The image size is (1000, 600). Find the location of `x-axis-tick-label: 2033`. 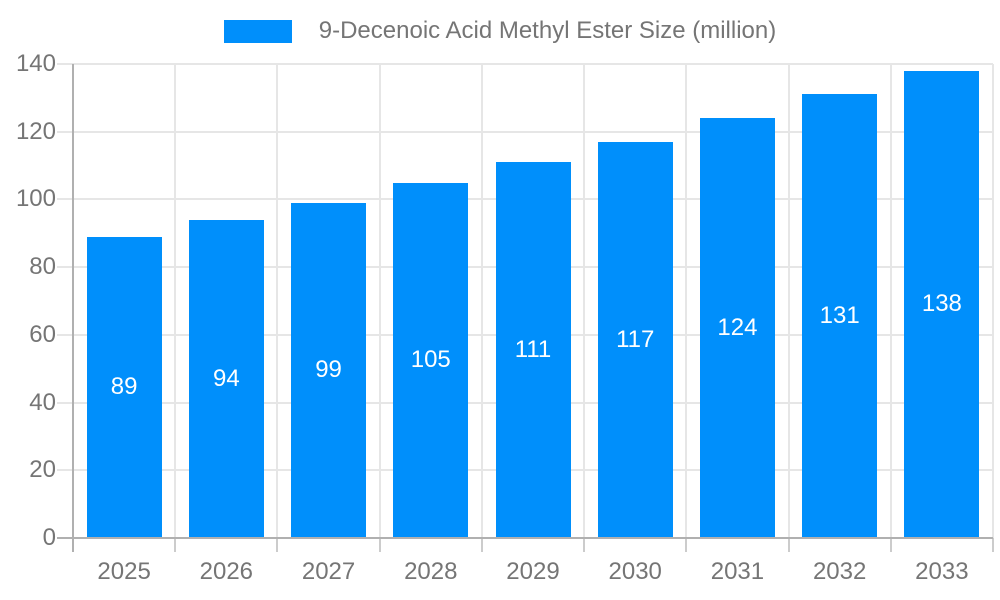

x-axis-tick-label: 2033 is located at coordinates (942, 571).